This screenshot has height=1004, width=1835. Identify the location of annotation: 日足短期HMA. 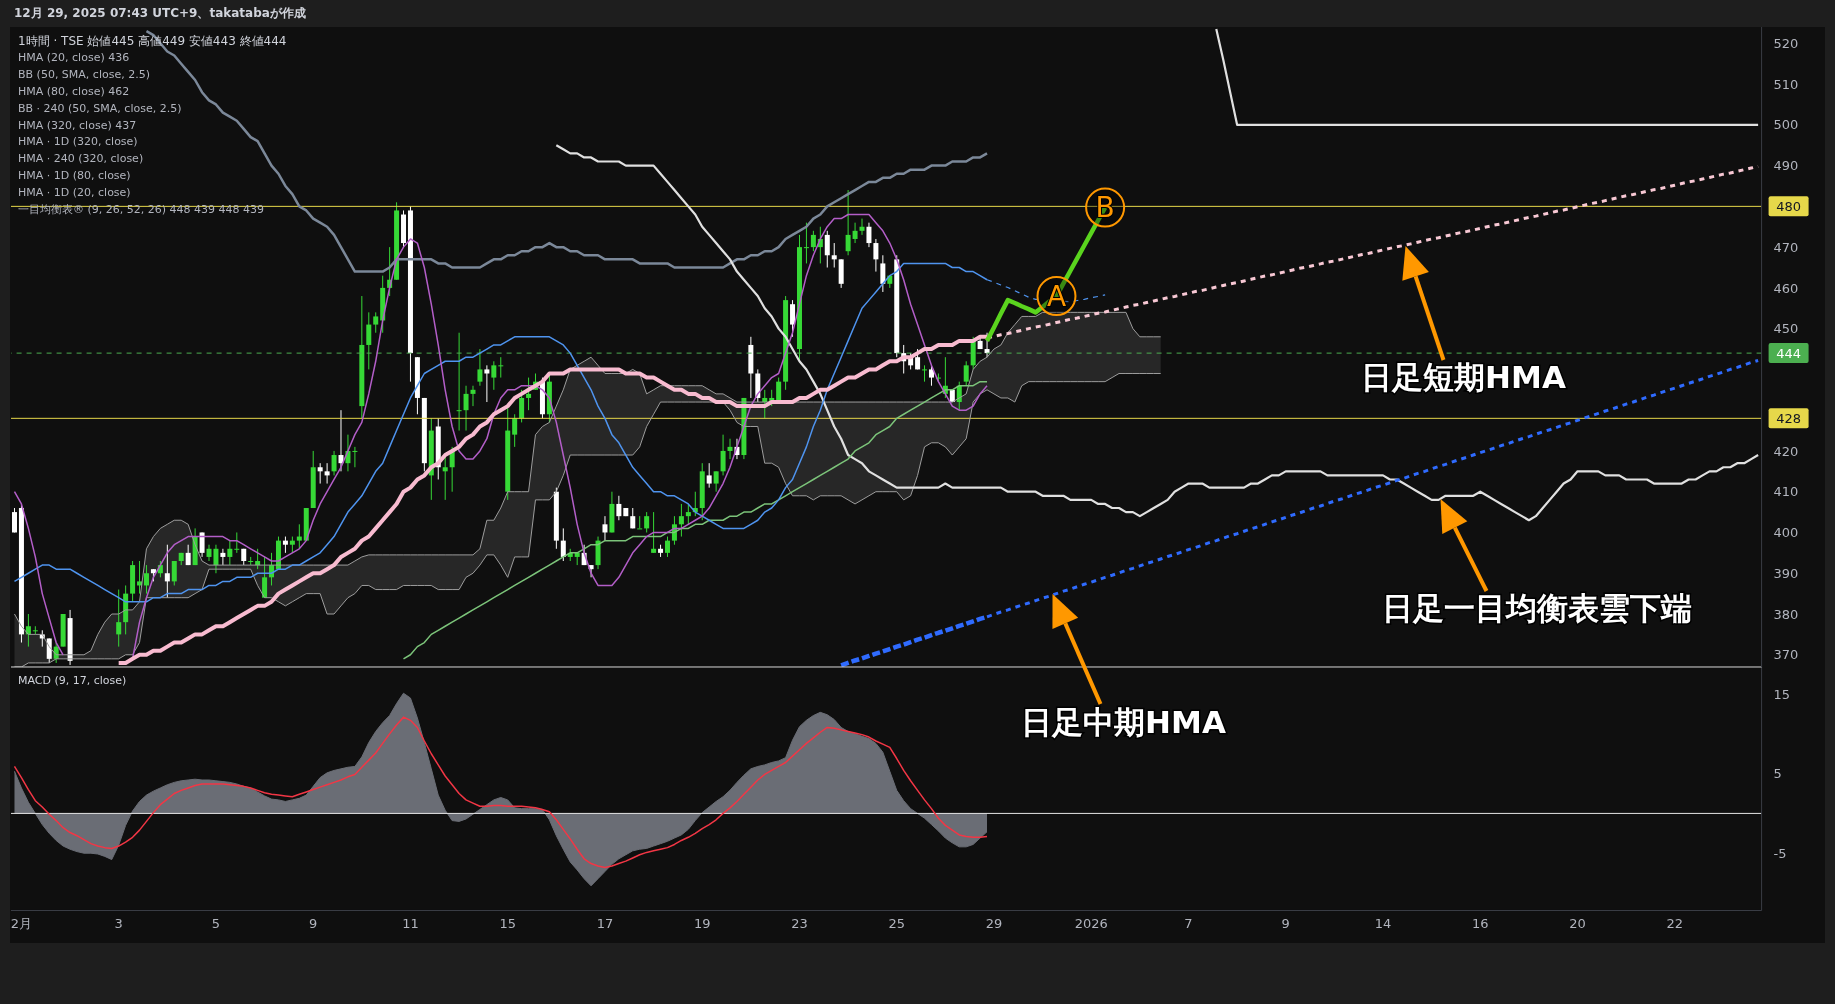
(1463, 377).